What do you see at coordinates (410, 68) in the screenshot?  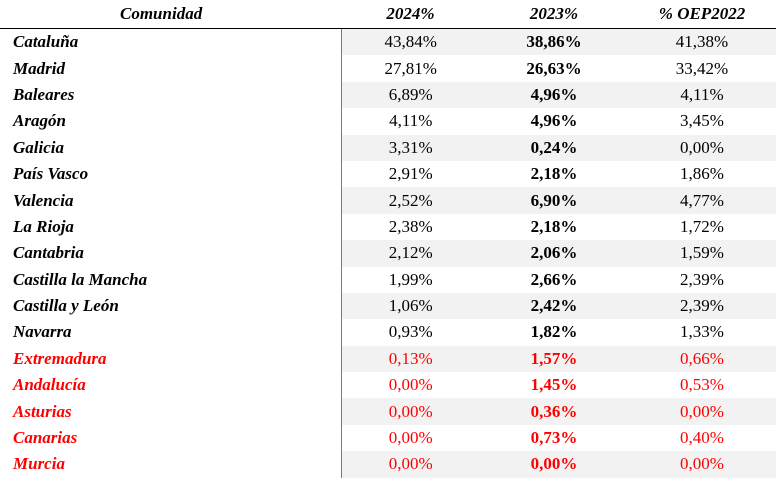 I see `value-2024-cell: 27,81%` at bounding box center [410, 68].